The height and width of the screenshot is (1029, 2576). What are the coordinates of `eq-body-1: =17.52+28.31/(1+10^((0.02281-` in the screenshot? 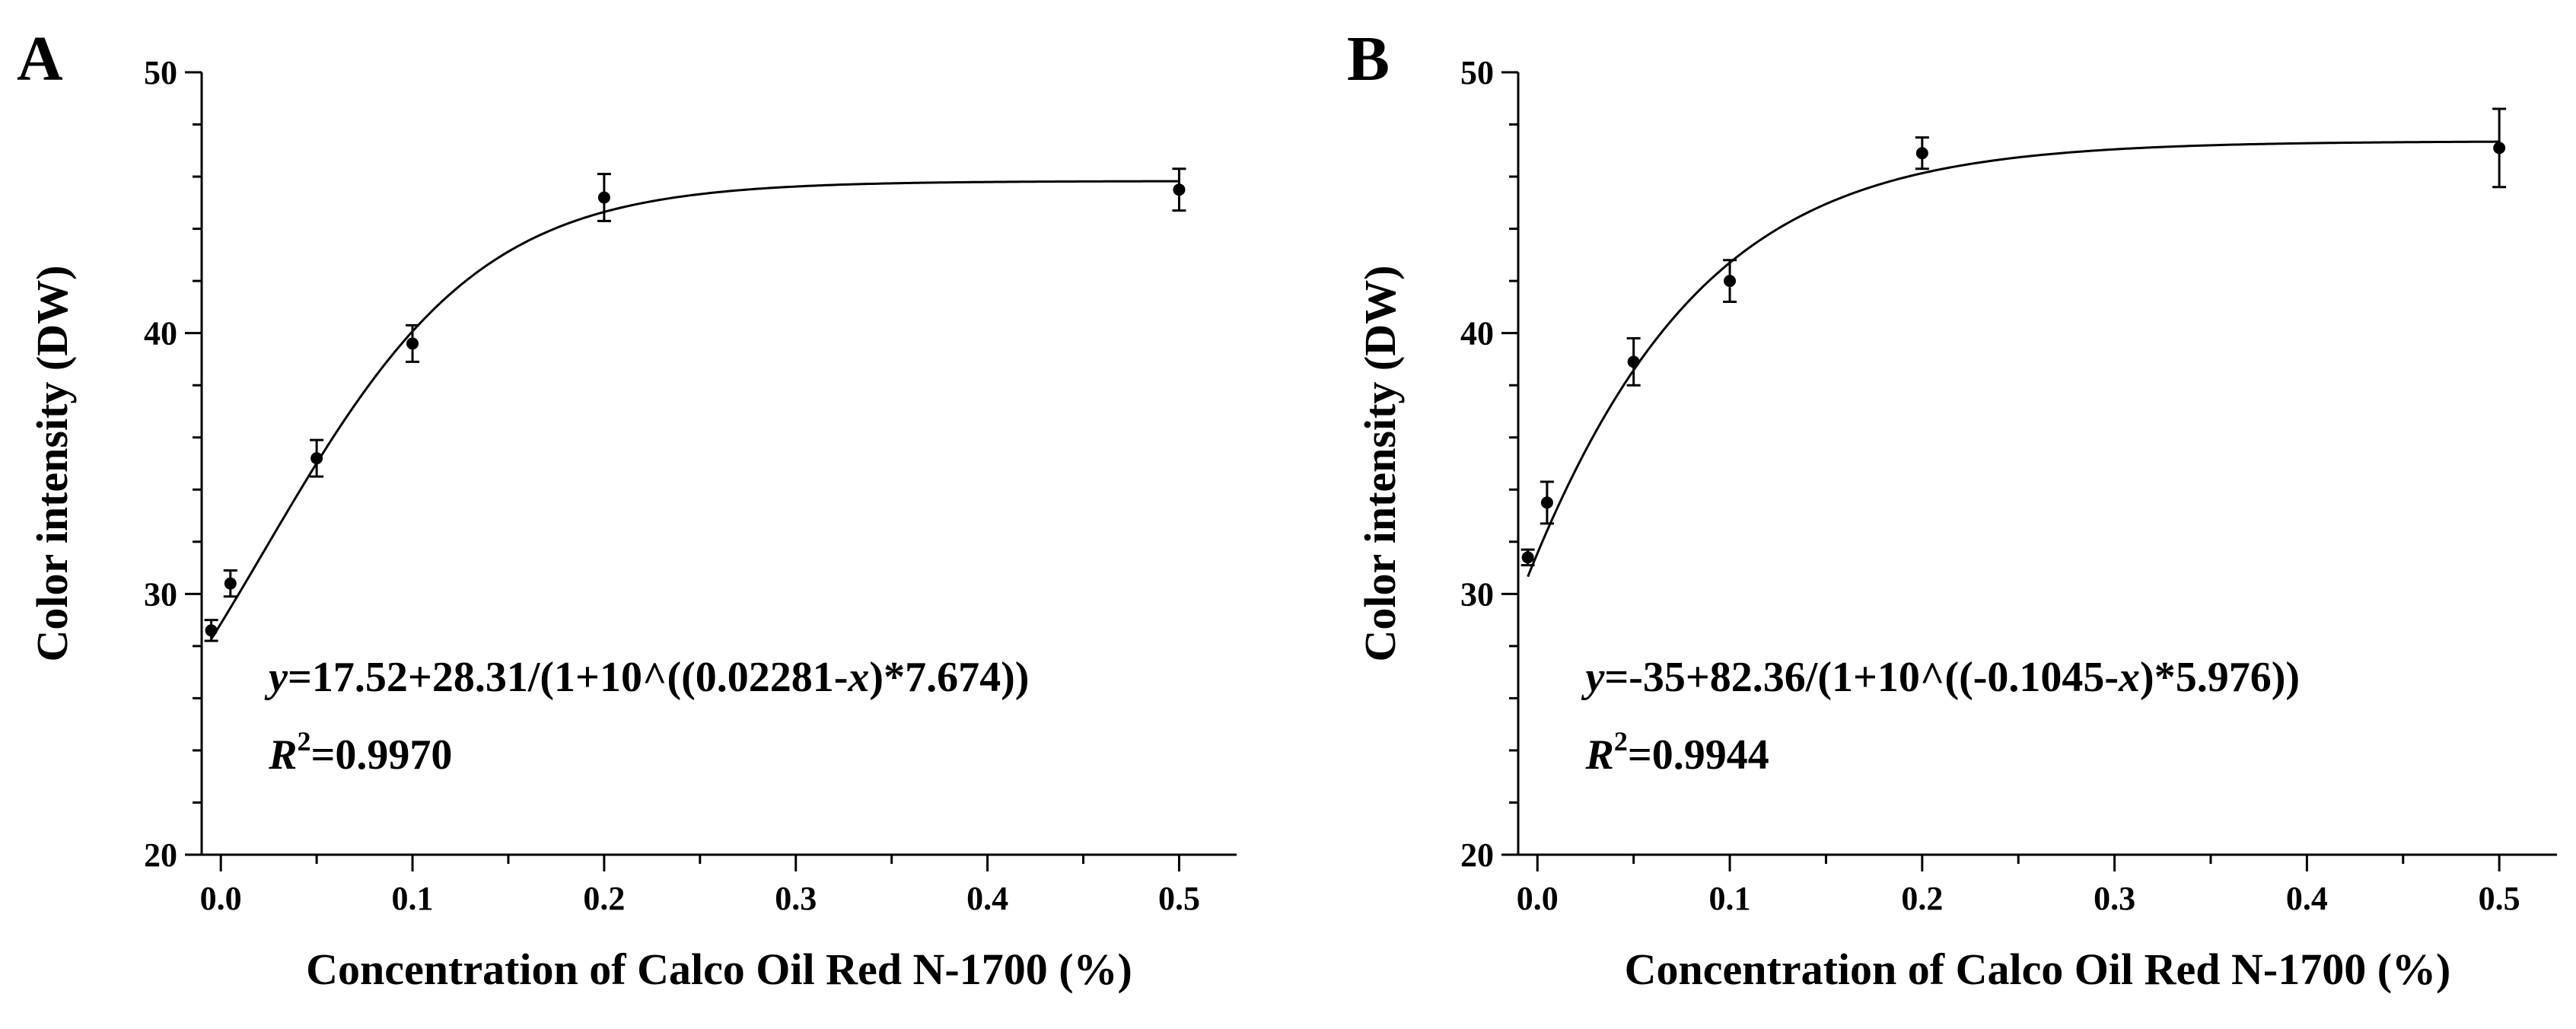 It's located at (568, 677).